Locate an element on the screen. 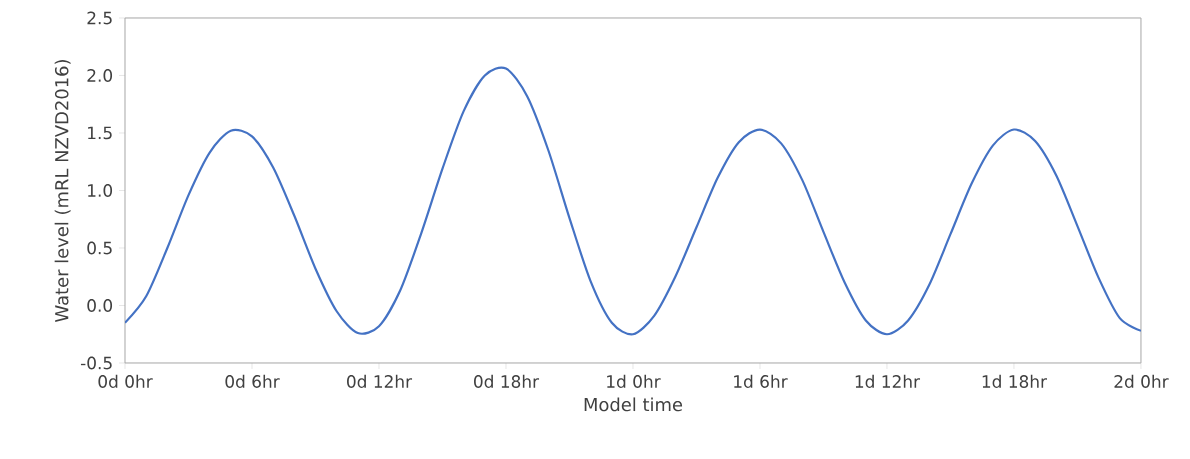  x-tick-label: 2d 0hr is located at coordinates (1141, 381).